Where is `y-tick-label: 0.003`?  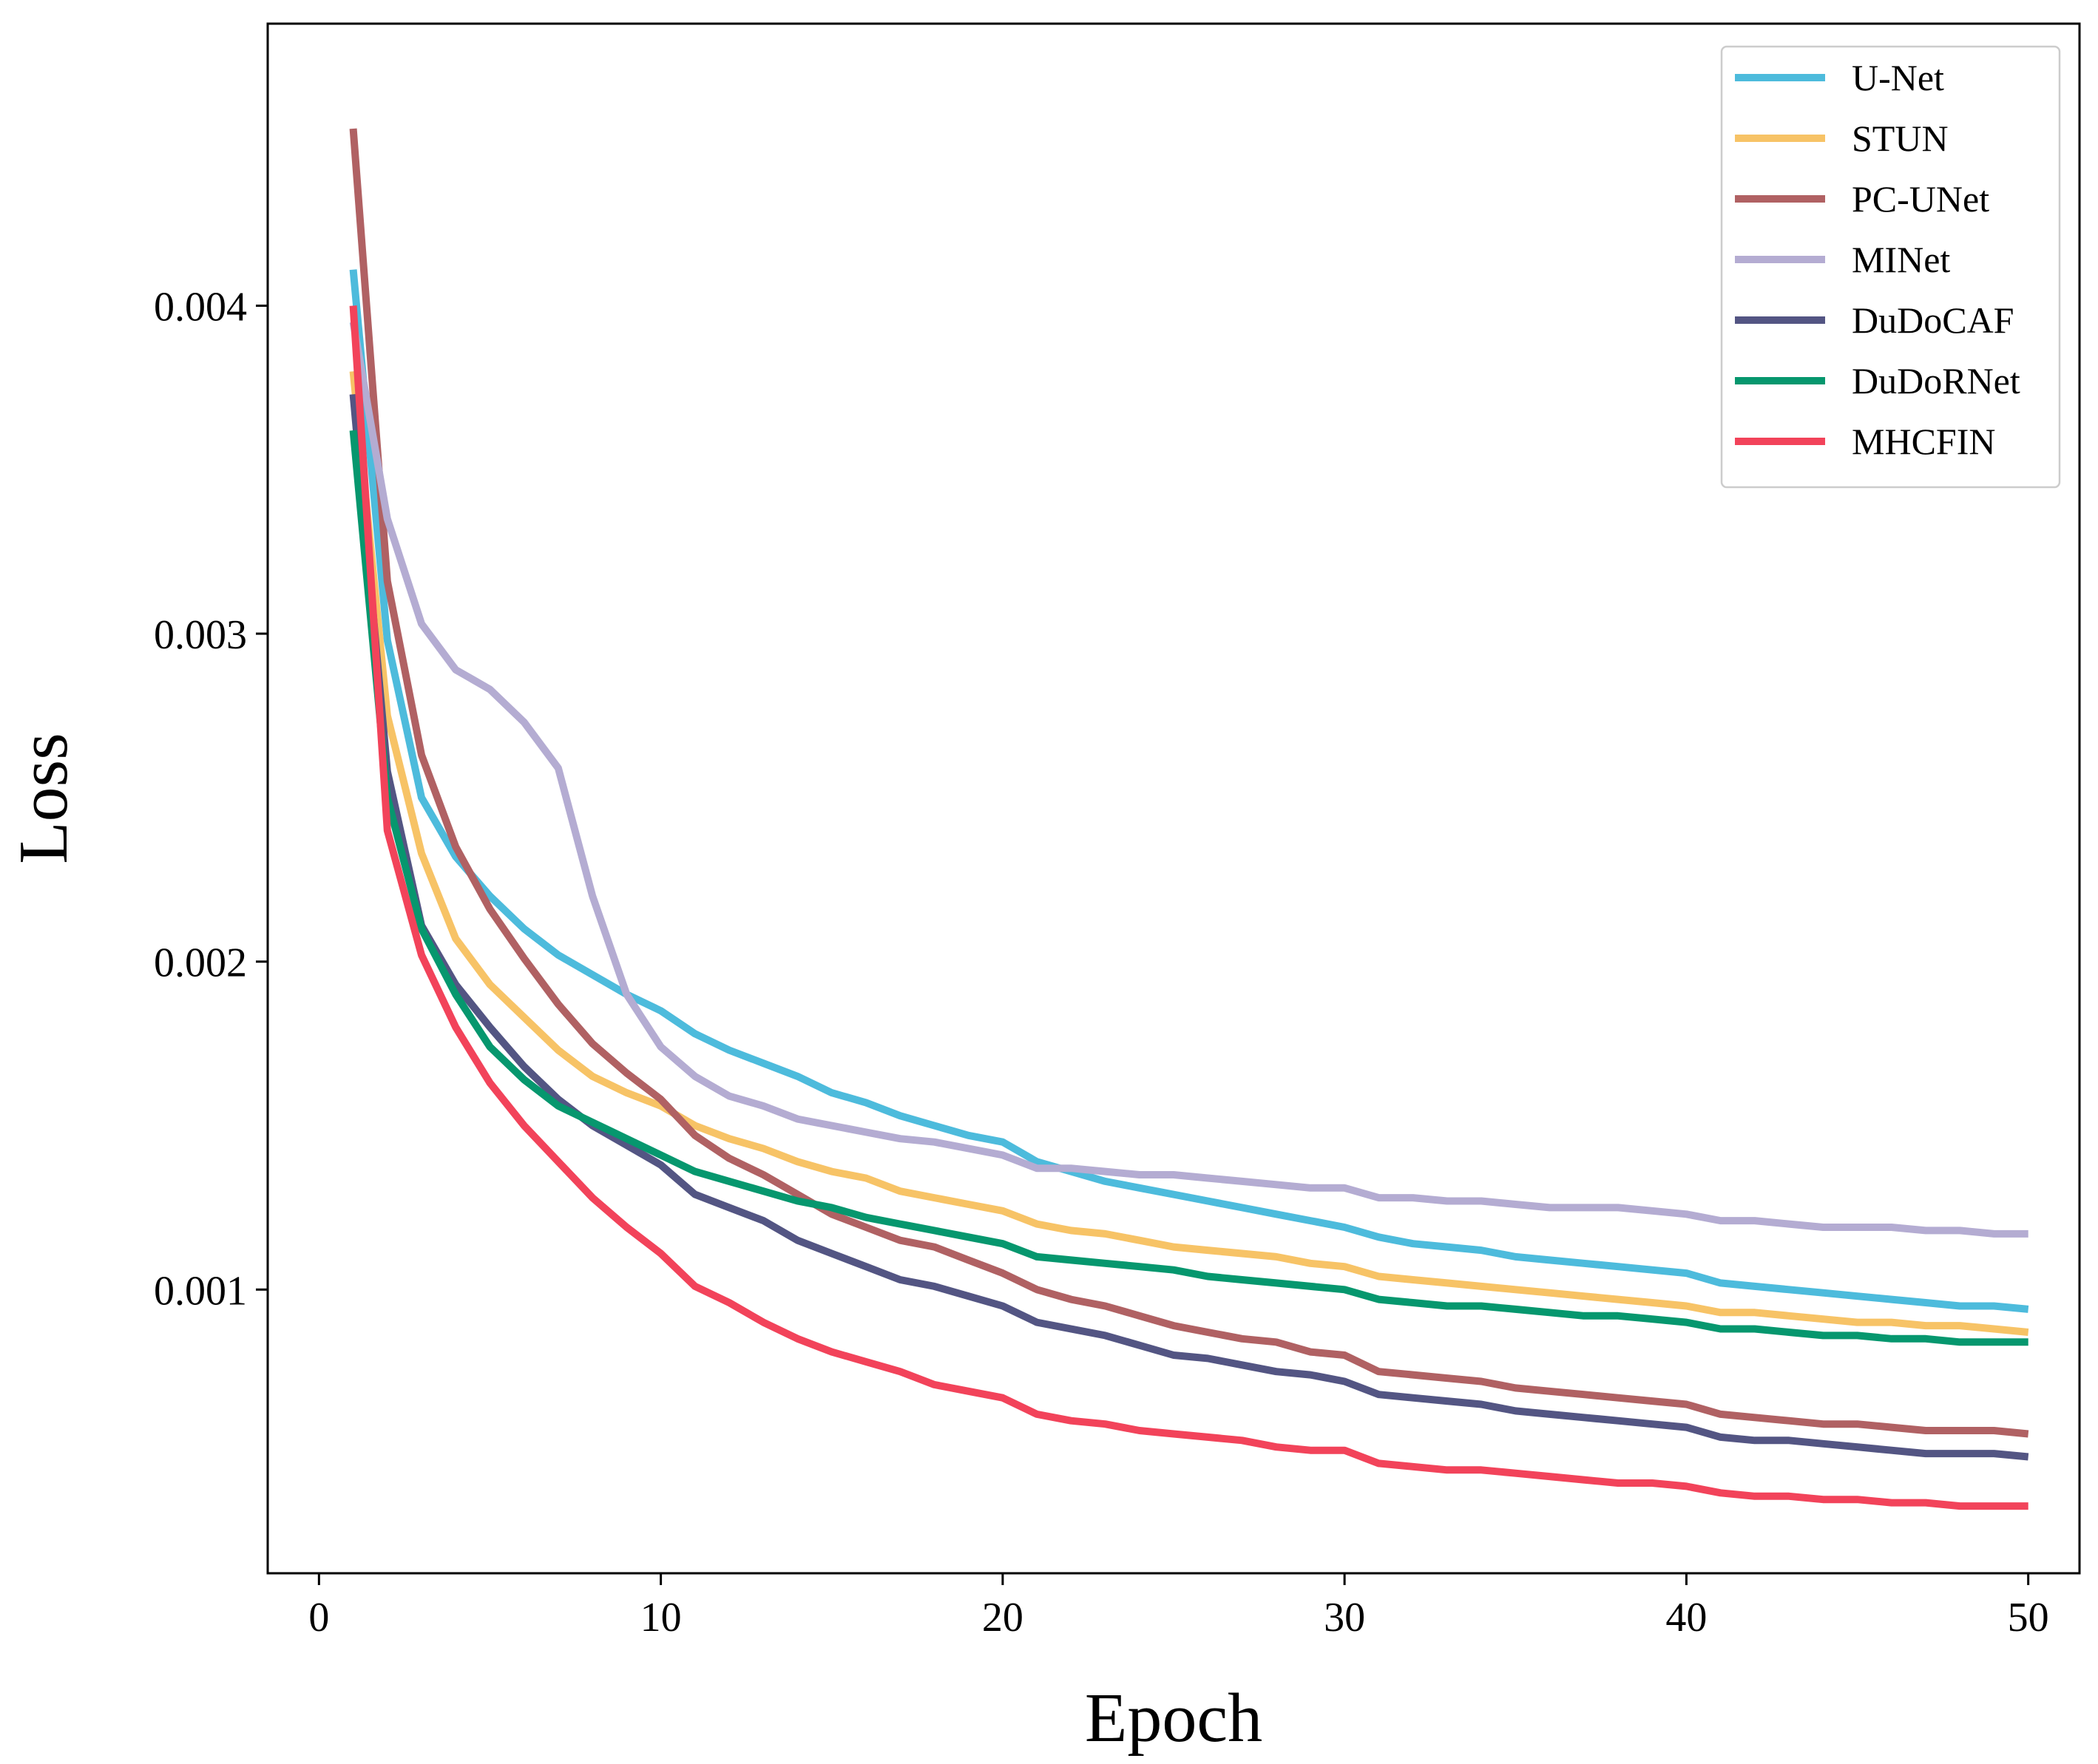 y-tick-label: 0.003 is located at coordinates (201, 635).